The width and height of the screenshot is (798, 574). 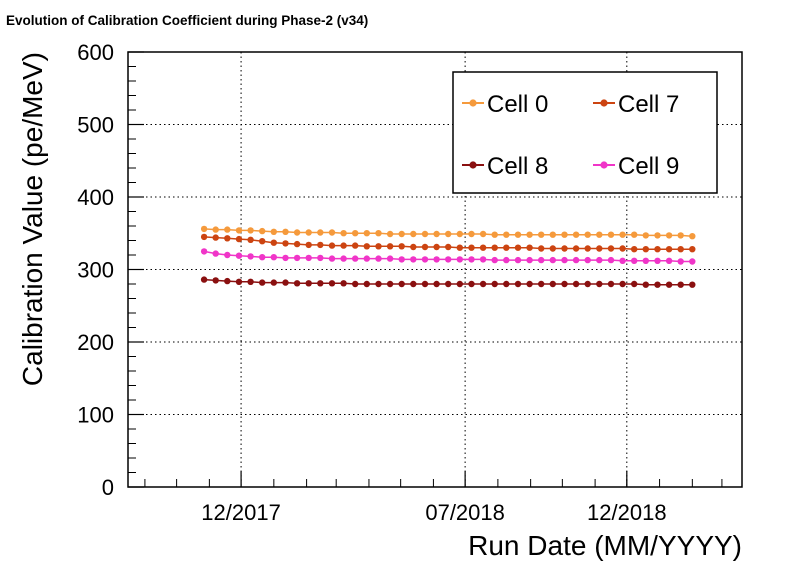 I want to click on legend: Cell 0 Cell 7 Cell 8 Cell 9, so click(x=585, y=132).